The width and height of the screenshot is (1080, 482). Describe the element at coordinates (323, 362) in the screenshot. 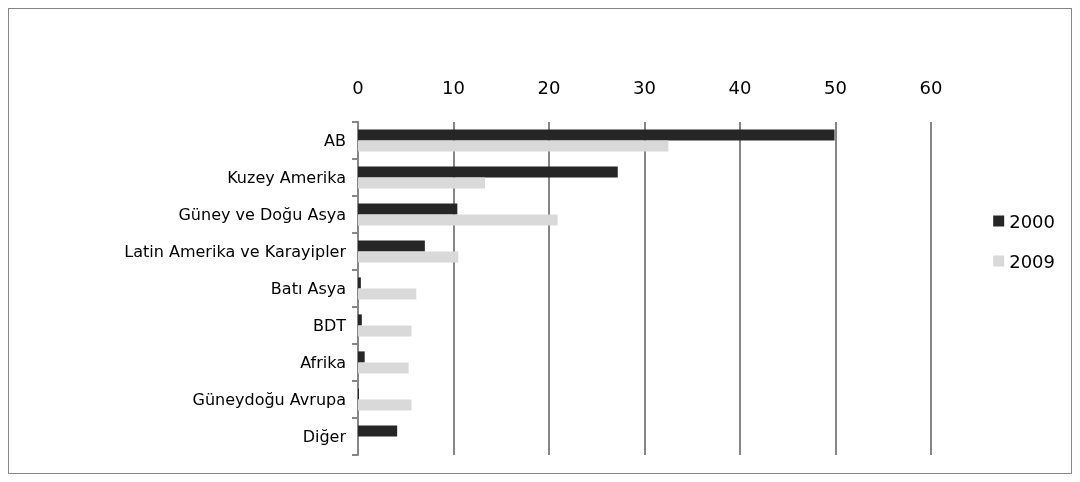

I see `y-tick-label: Afrika` at that location.